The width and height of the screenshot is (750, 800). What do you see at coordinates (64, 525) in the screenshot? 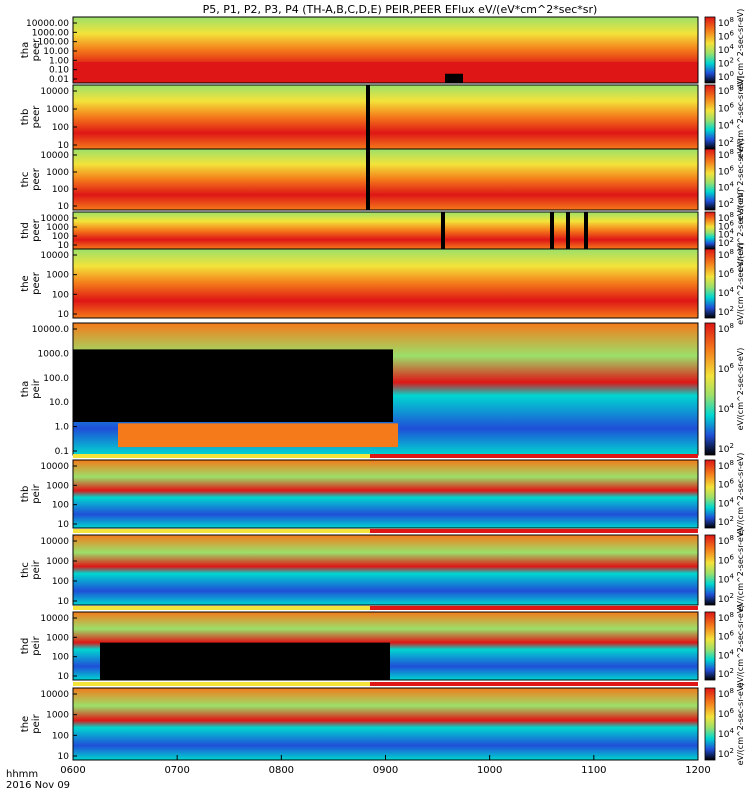
I see `y-tick-label-thb_peir: 10` at bounding box center [64, 525].